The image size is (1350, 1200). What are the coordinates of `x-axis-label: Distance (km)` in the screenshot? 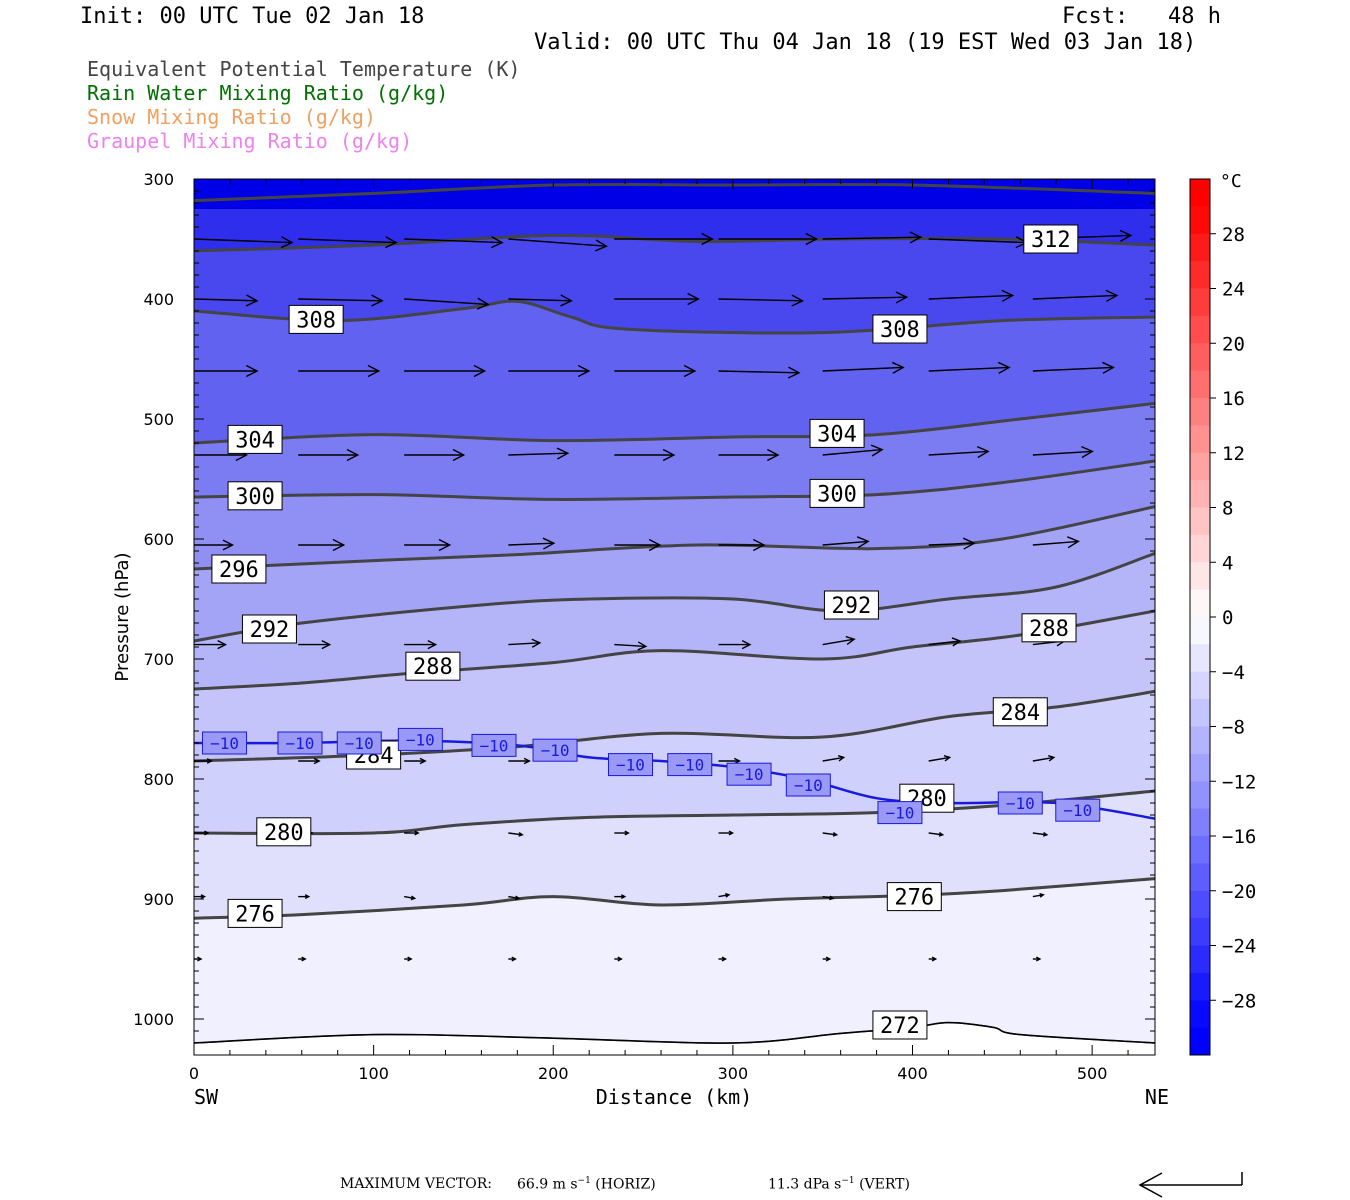 It's located at (674, 1097).